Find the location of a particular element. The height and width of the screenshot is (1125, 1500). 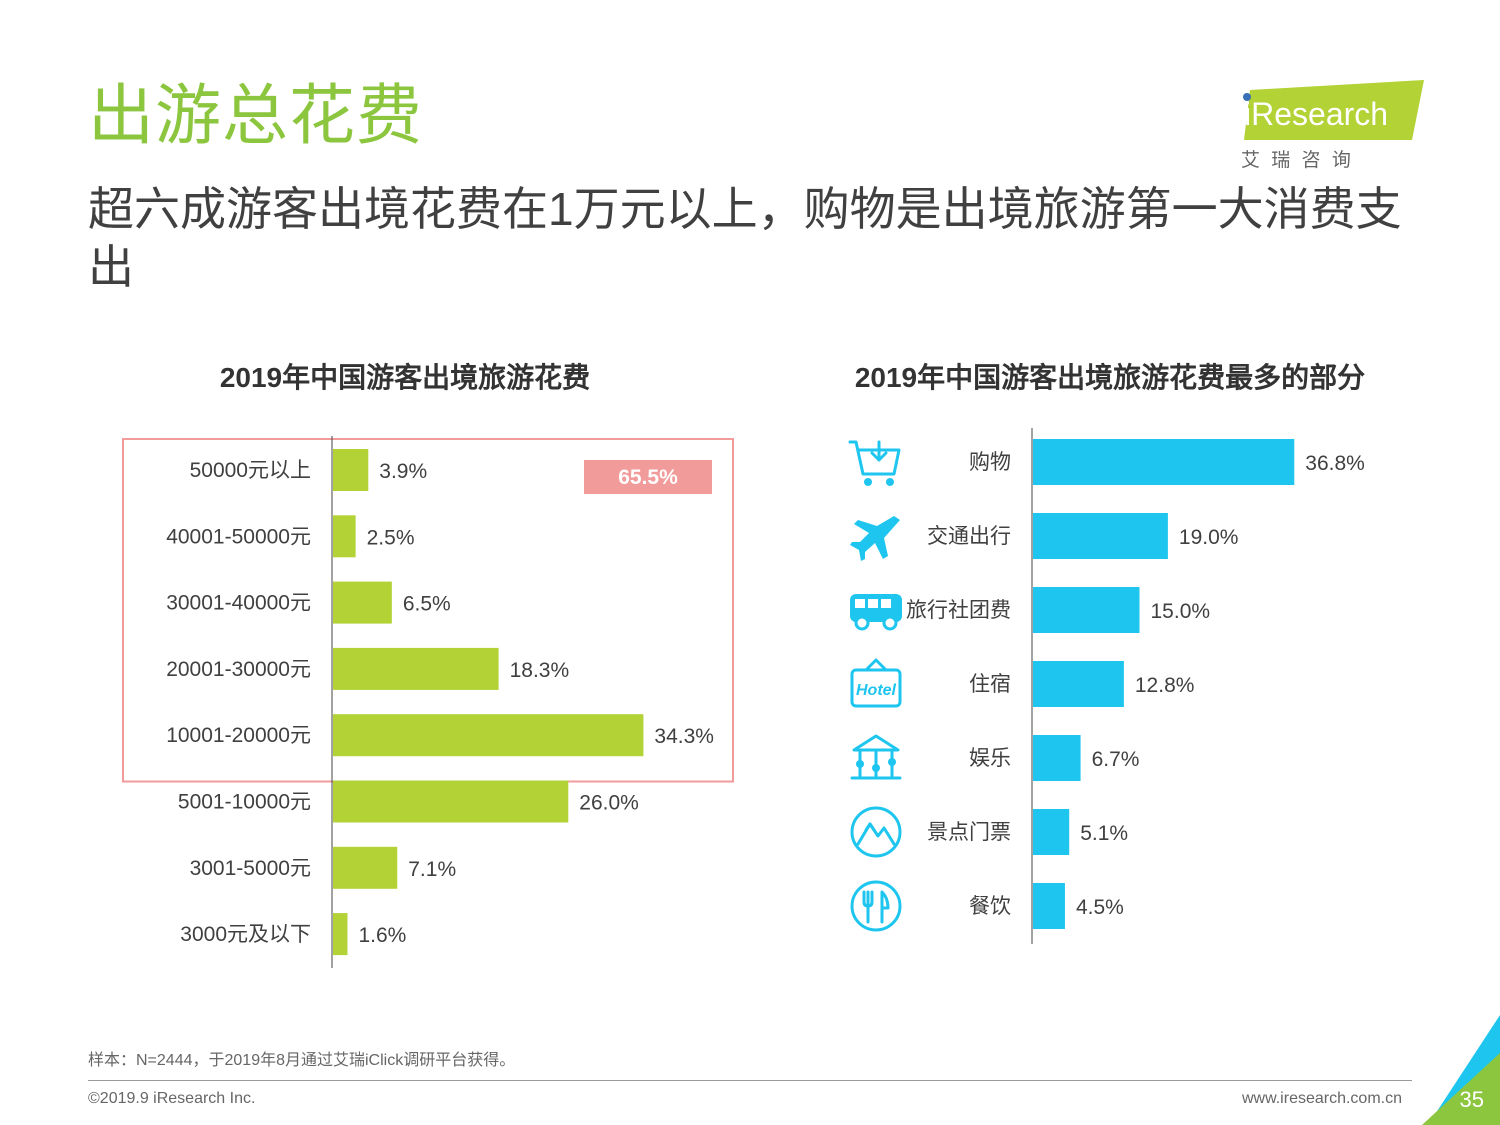

dining-icon is located at coordinates (876, 906).